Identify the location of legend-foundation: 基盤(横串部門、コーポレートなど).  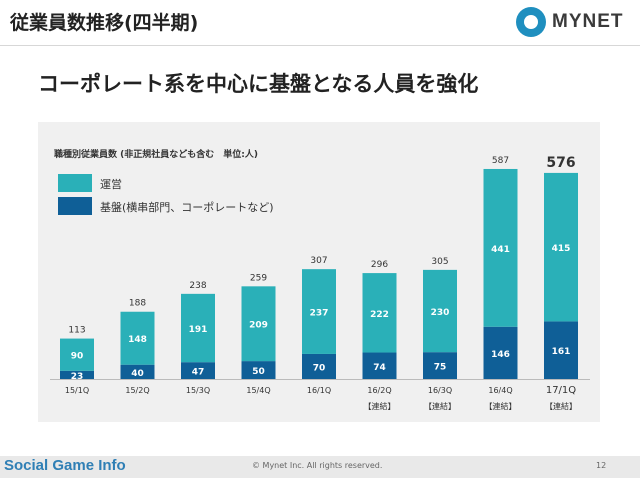
(188, 207).